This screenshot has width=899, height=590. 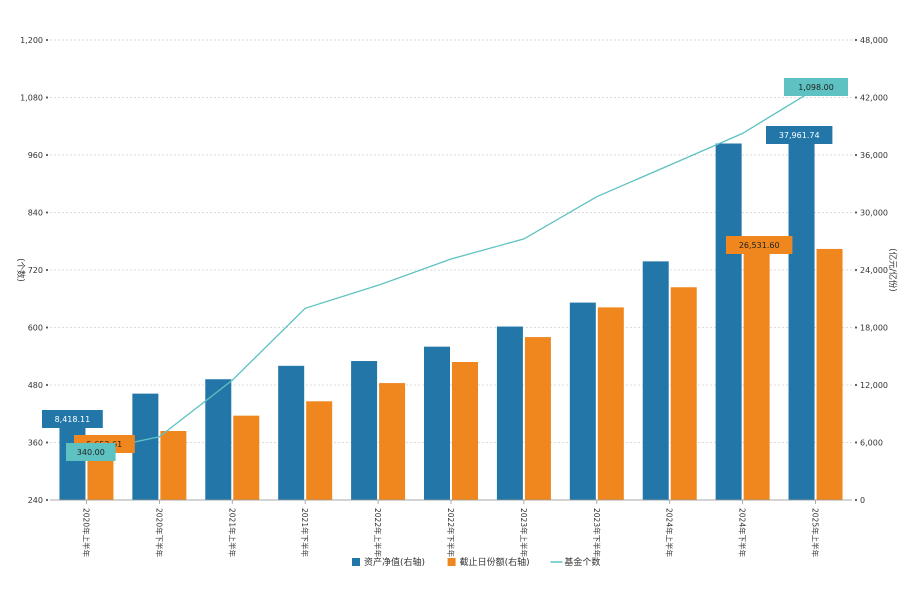 I want to click on x-tick-label: 2020年上半年, so click(x=86, y=533).